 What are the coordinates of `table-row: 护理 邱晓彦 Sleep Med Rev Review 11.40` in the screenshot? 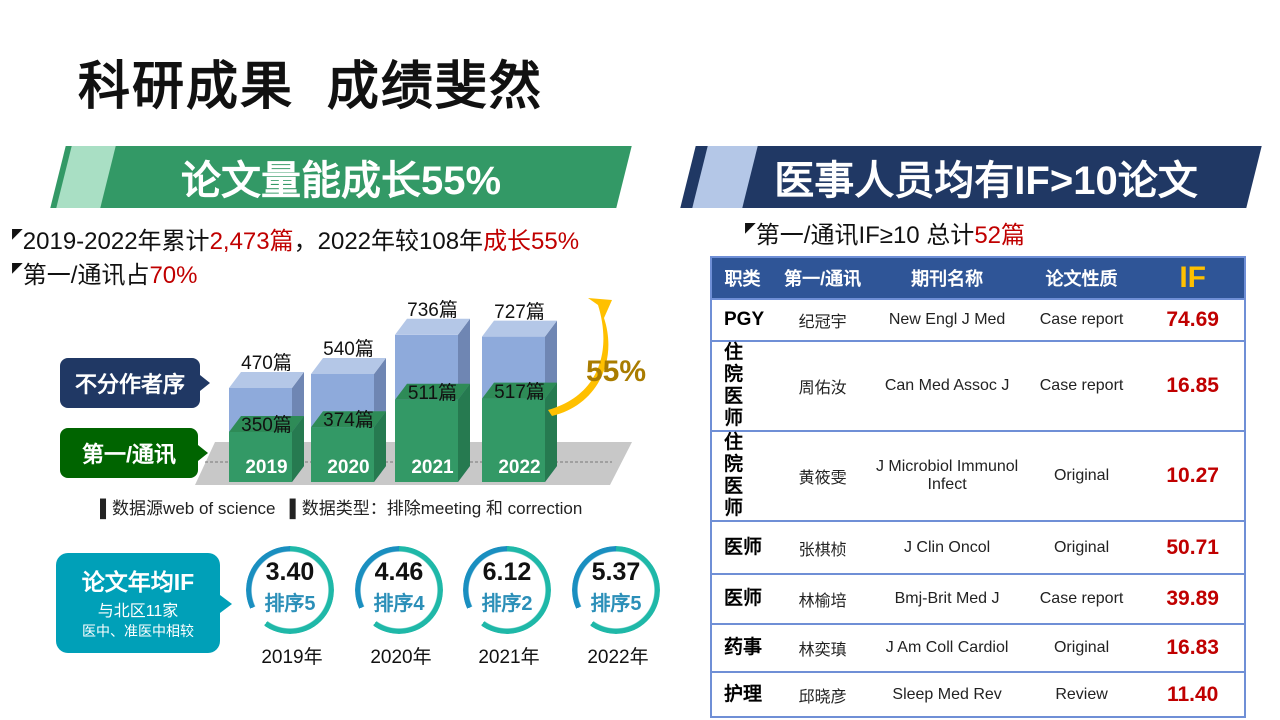 It's located at (978, 694).